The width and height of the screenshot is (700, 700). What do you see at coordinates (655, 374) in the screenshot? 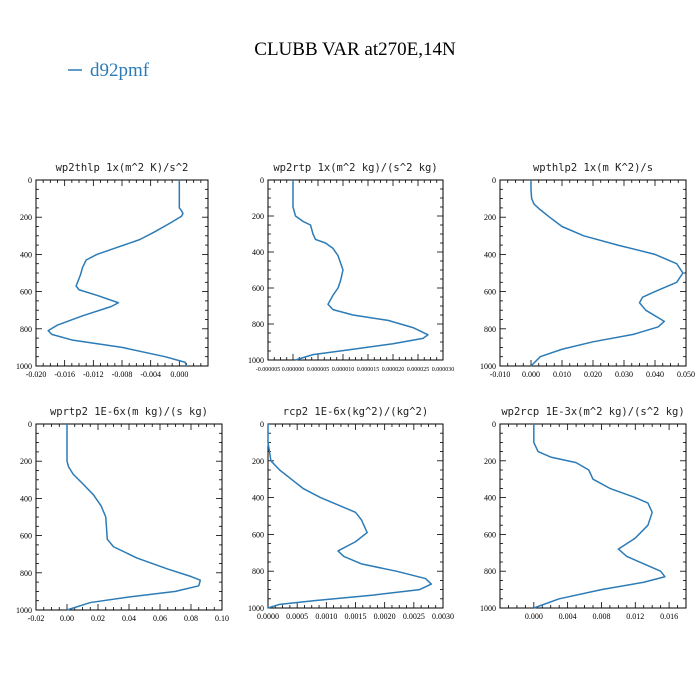
I see `x-tick-label: 0.040` at bounding box center [655, 374].